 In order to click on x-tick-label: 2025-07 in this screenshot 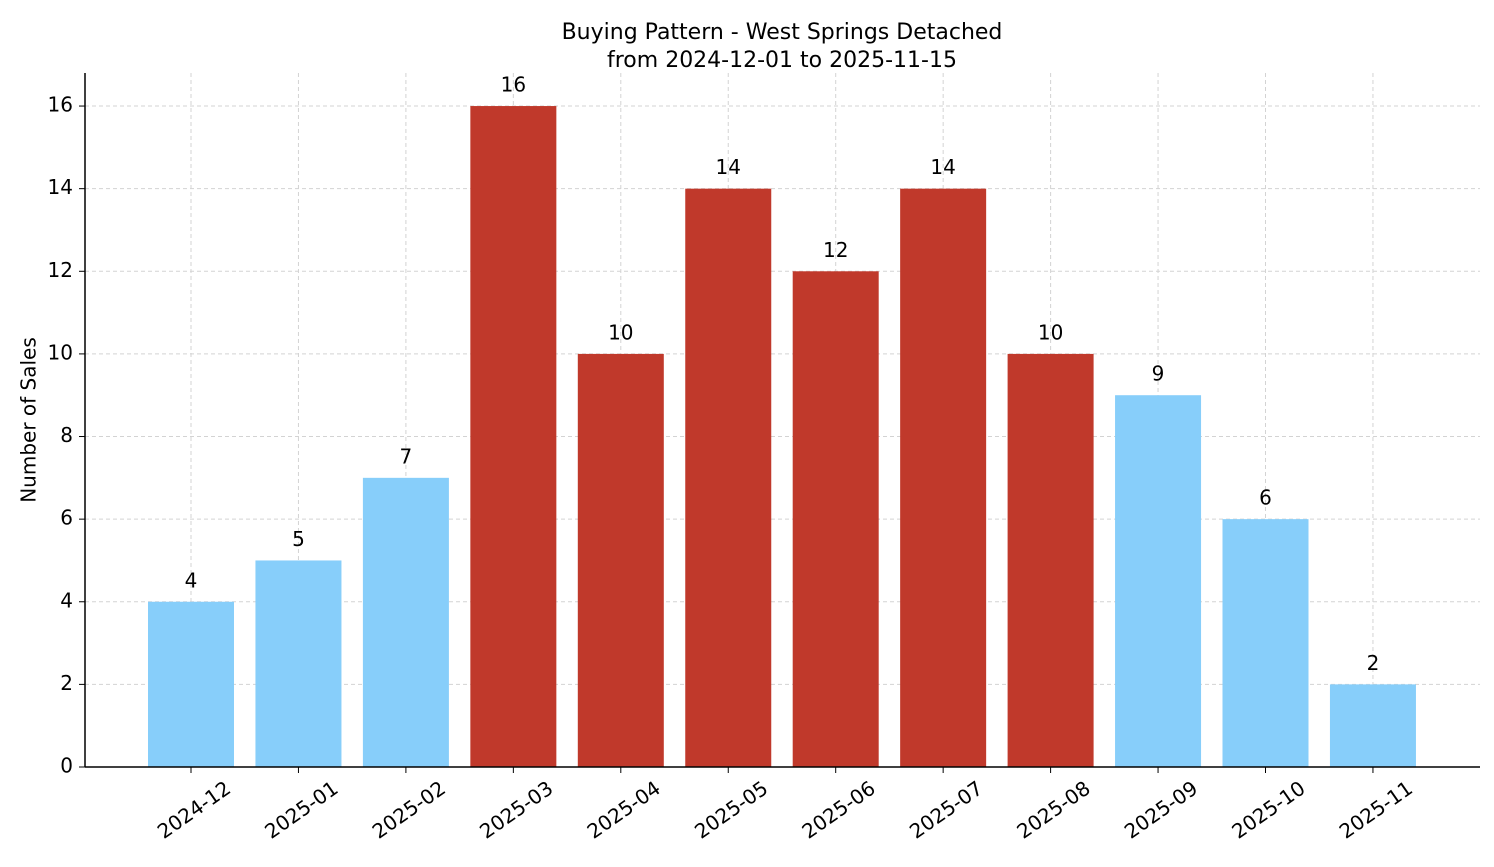, I will do `click(946, 810)`.